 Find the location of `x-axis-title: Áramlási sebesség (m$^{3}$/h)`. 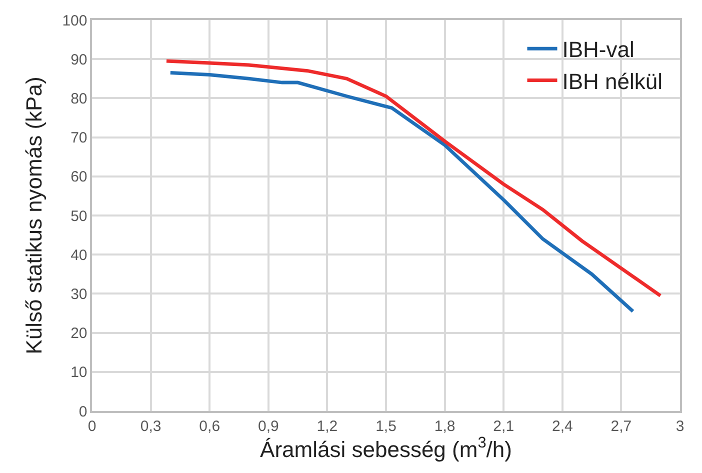

x-axis-title: Áramlási sebesség (m$^{3}$/h) is located at coordinates (386, 448).